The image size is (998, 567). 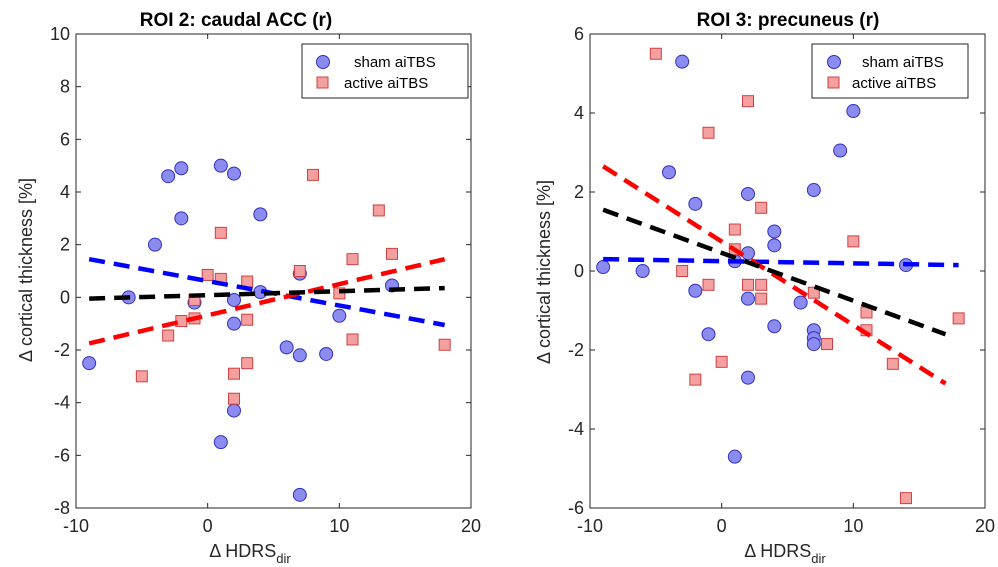 I want to click on legend-marker-sham, so click(x=834, y=62).